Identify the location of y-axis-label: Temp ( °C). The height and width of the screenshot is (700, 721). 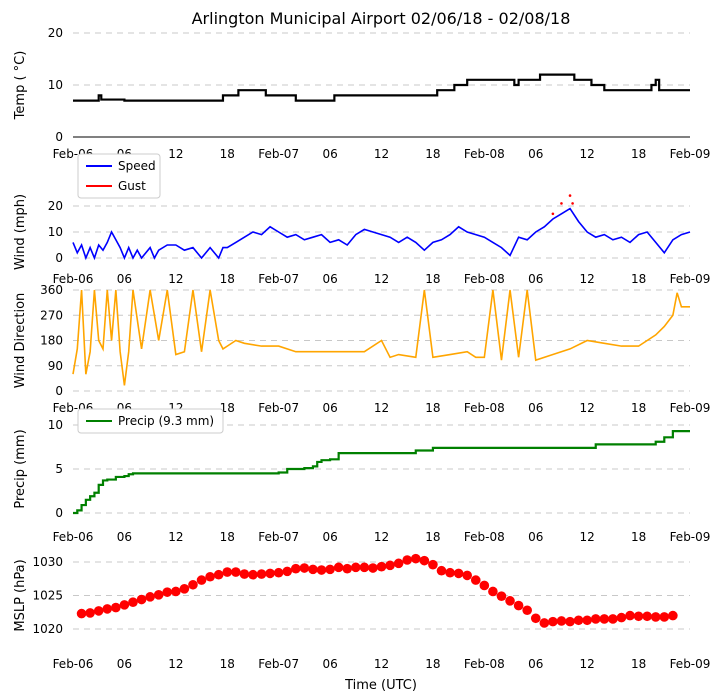
(20, 86).